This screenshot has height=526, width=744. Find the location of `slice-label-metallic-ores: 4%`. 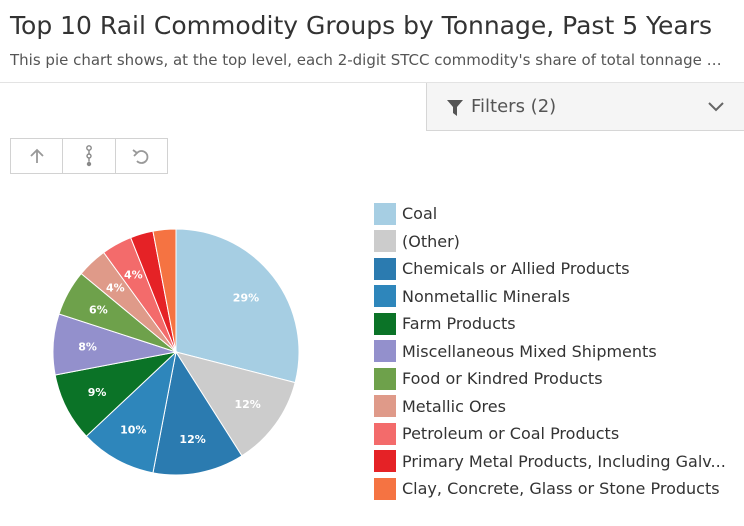

slice-label-metallic-ores: 4% is located at coordinates (115, 287).